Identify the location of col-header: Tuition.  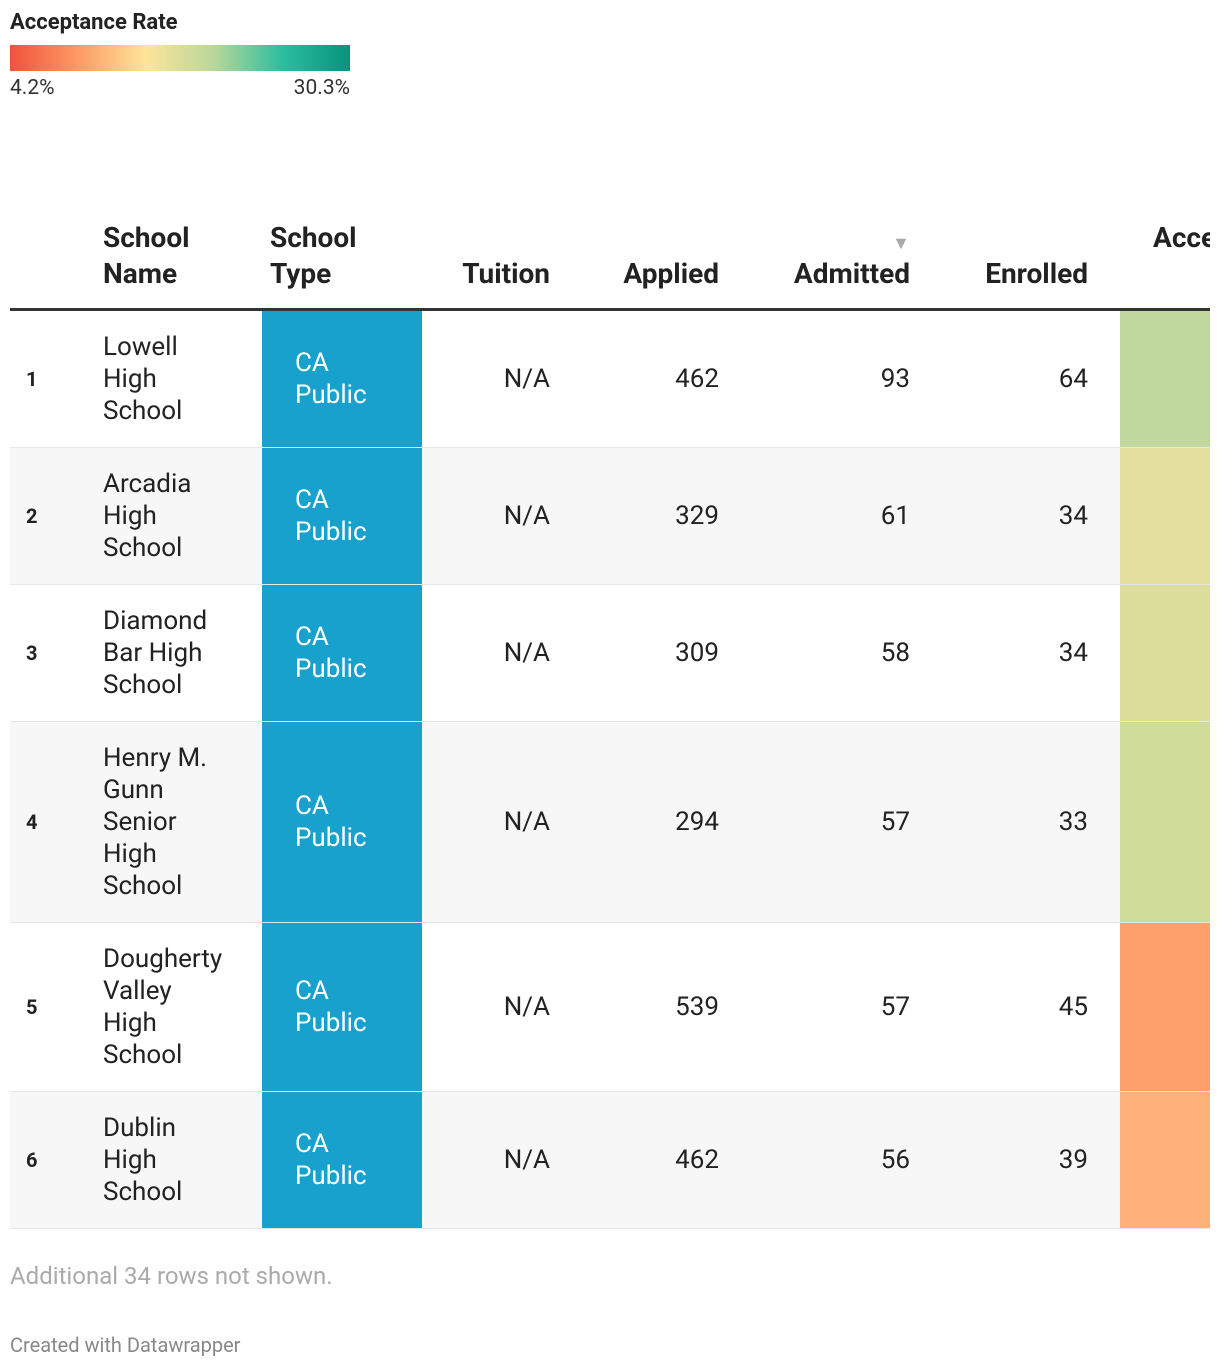
(502, 265).